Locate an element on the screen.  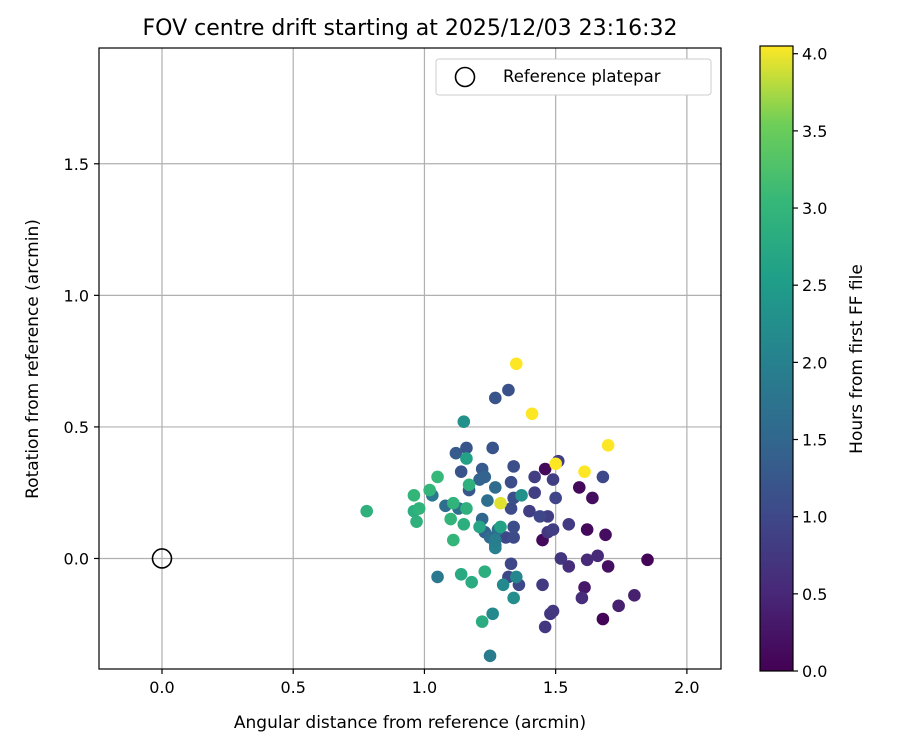
x-ticks: 0.0 0.5 1.0 1.5 2.0 is located at coordinates (424, 683).